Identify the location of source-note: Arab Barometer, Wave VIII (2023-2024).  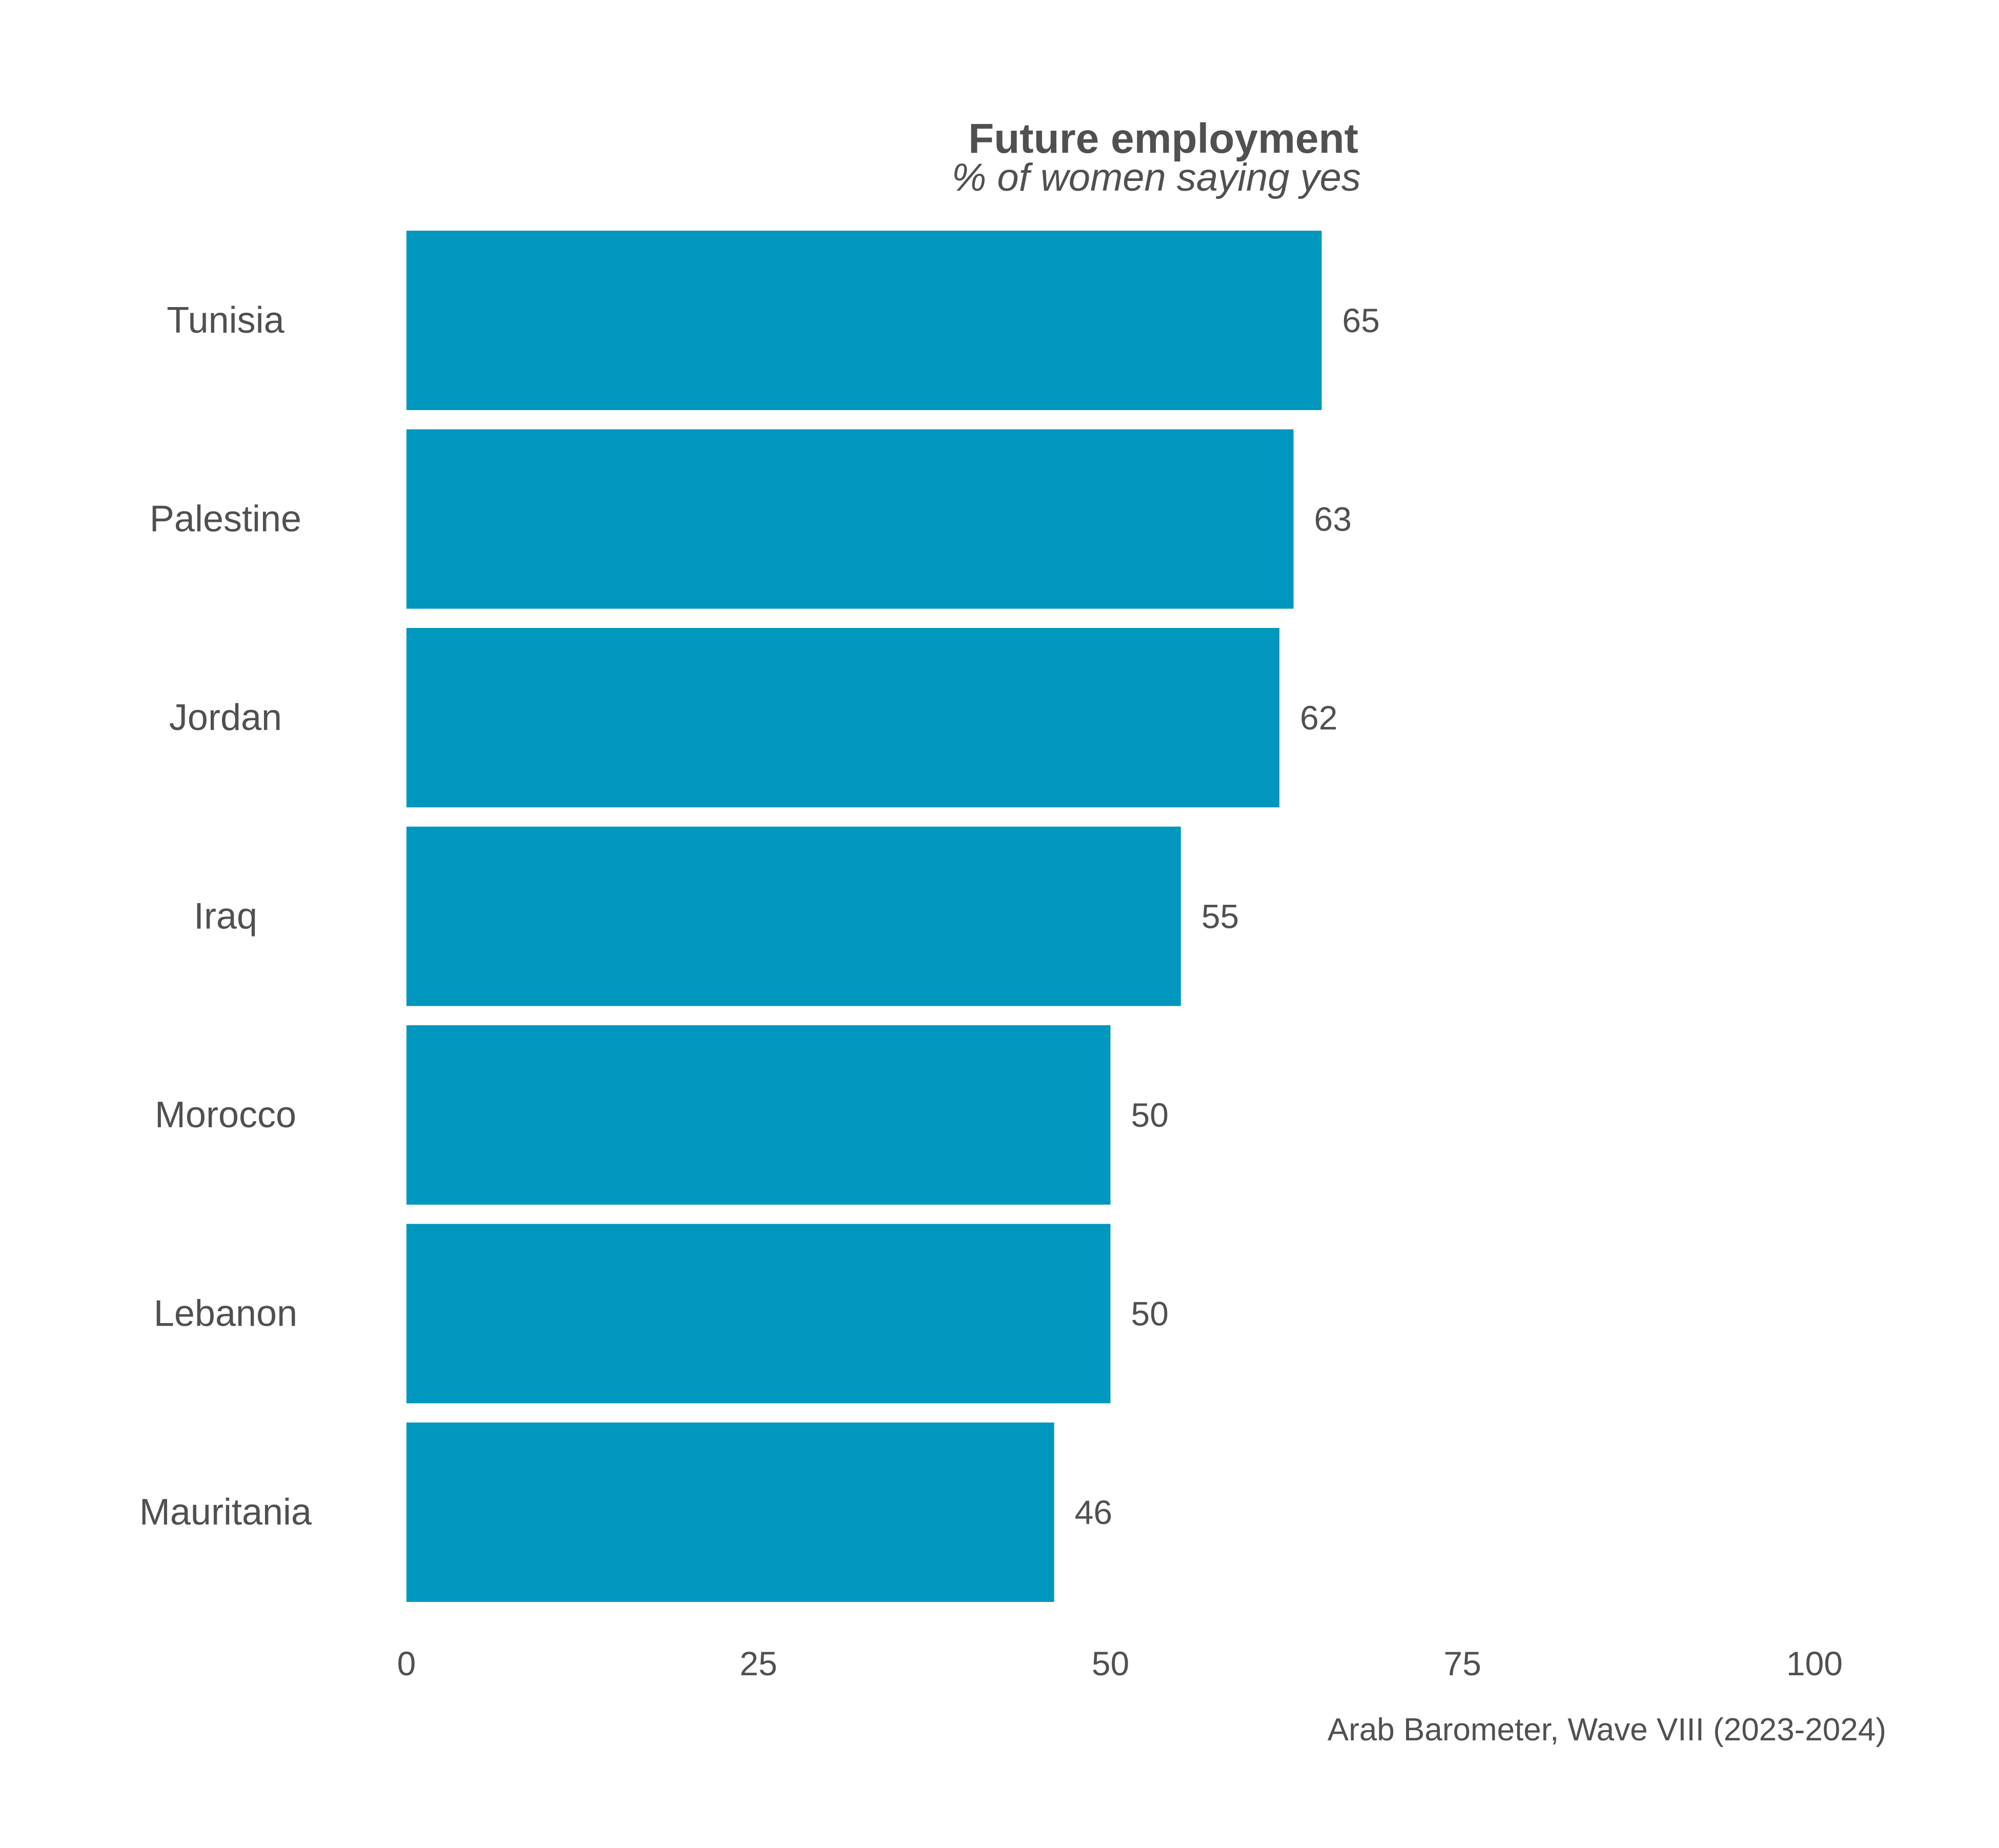
(1607, 1730).